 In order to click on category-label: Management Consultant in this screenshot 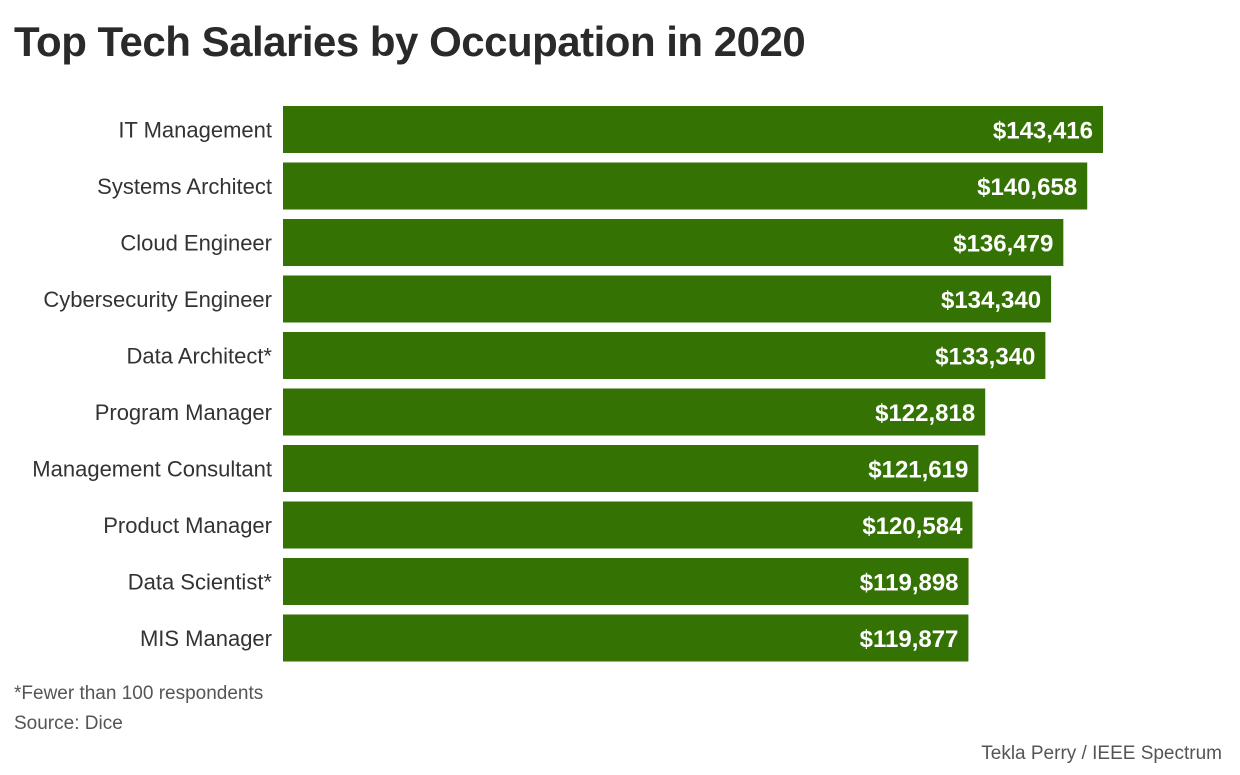, I will do `click(152, 469)`.